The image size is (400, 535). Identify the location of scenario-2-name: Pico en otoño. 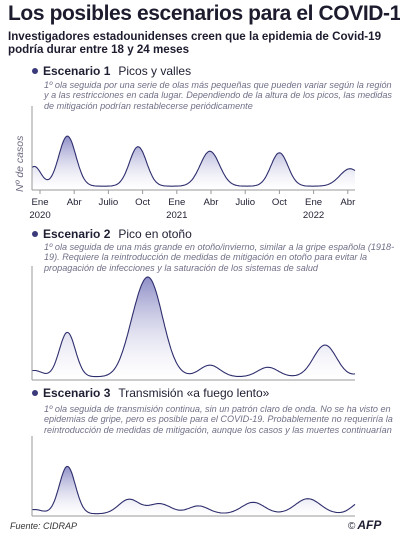
(155, 234).